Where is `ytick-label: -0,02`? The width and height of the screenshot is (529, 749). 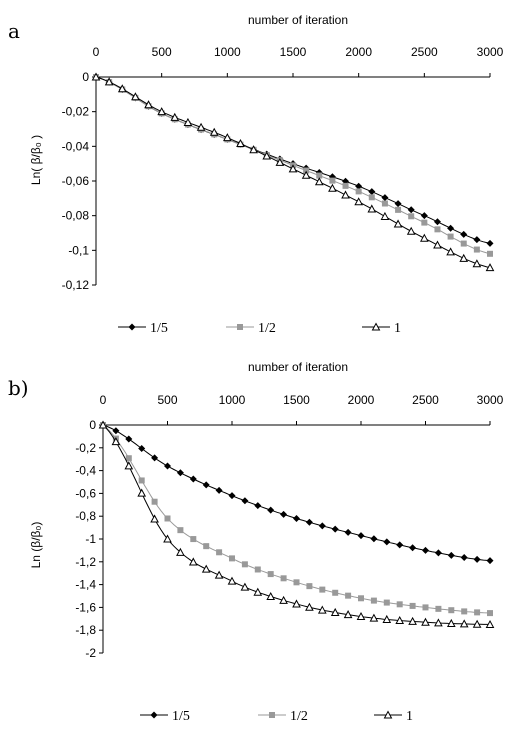
ytick-label: -0,02 is located at coordinates (76, 112).